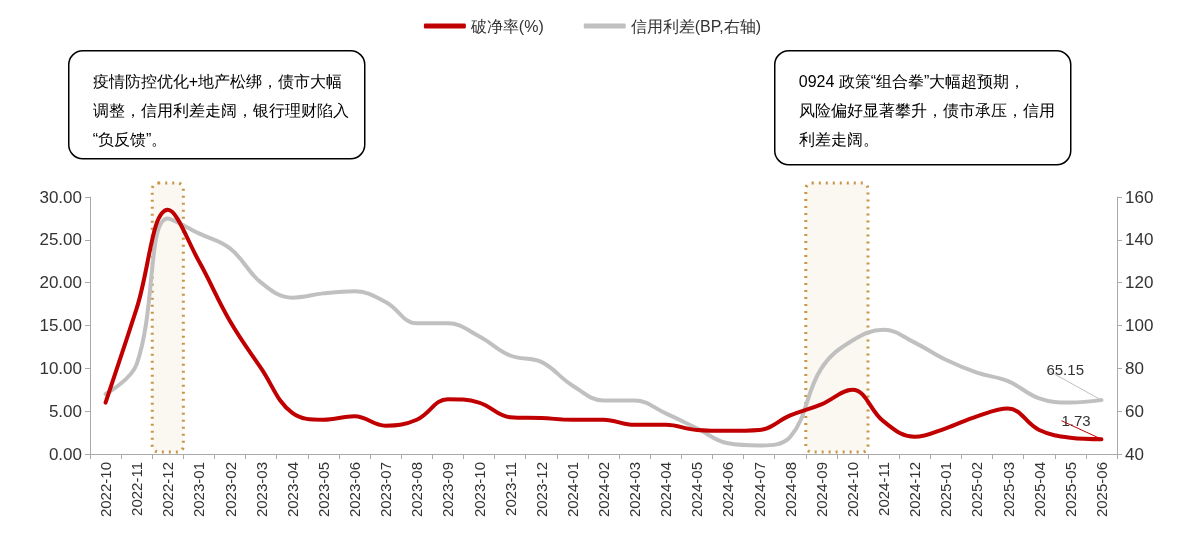 Image resolution: width=1185 pixels, height=556 pixels. What do you see at coordinates (1139, 325) in the screenshot?
I see `y2-tick-label: 100` at bounding box center [1139, 325].